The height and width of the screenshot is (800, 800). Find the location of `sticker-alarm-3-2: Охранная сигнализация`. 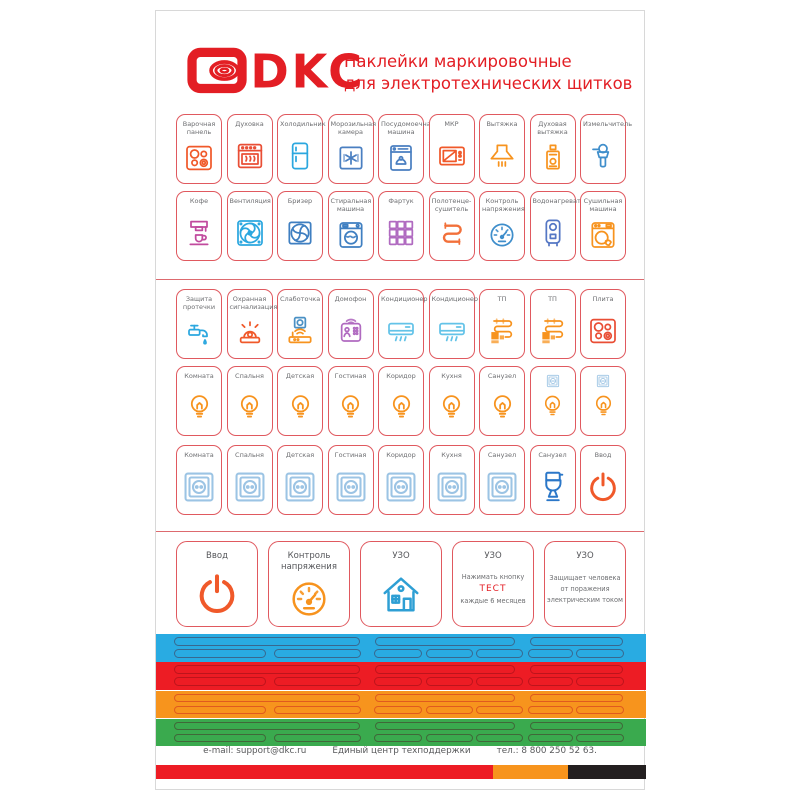

sticker-alarm-3-2: Охранная сигнализация is located at coordinates (252, 324).